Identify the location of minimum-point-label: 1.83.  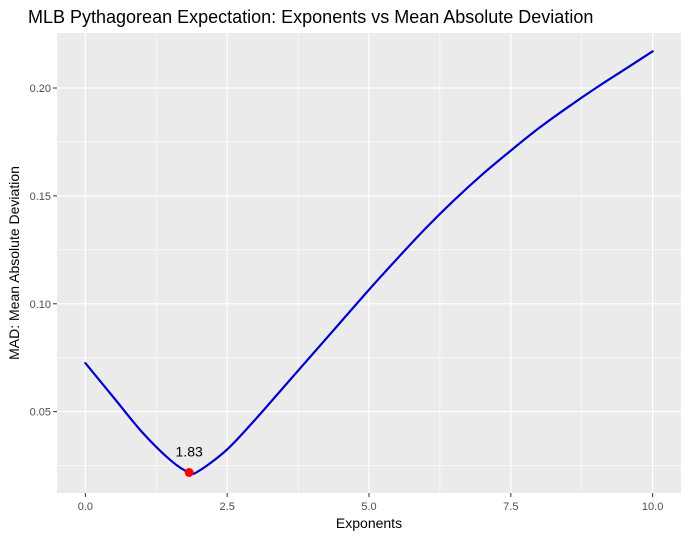
(189, 452).